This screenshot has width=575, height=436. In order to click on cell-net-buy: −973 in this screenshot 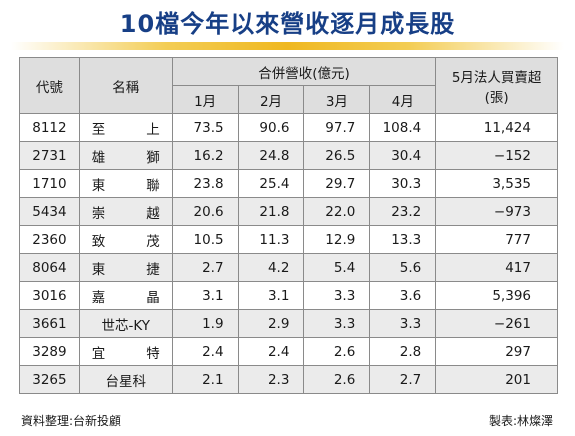, I will do `click(496, 211)`.